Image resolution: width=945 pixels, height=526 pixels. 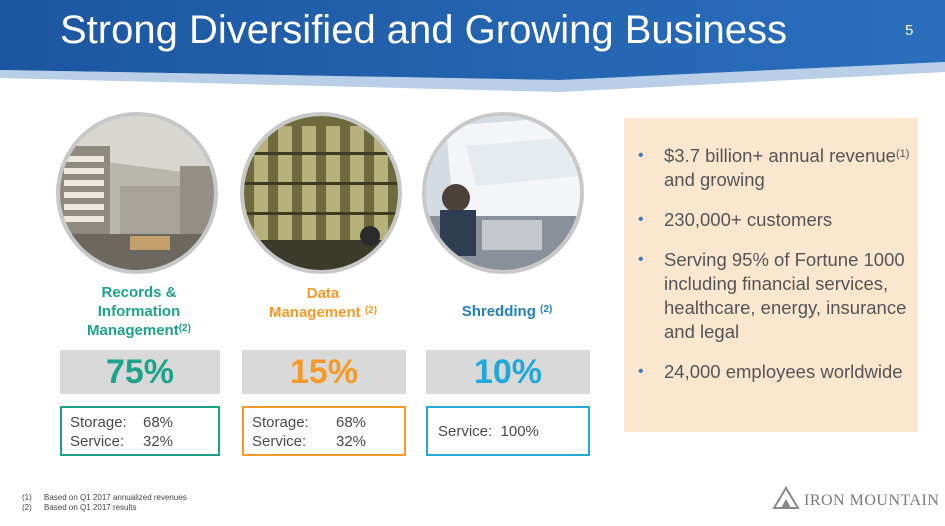 I want to click on highlight-item-customers: • 230,000+ customers, so click(x=735, y=219).